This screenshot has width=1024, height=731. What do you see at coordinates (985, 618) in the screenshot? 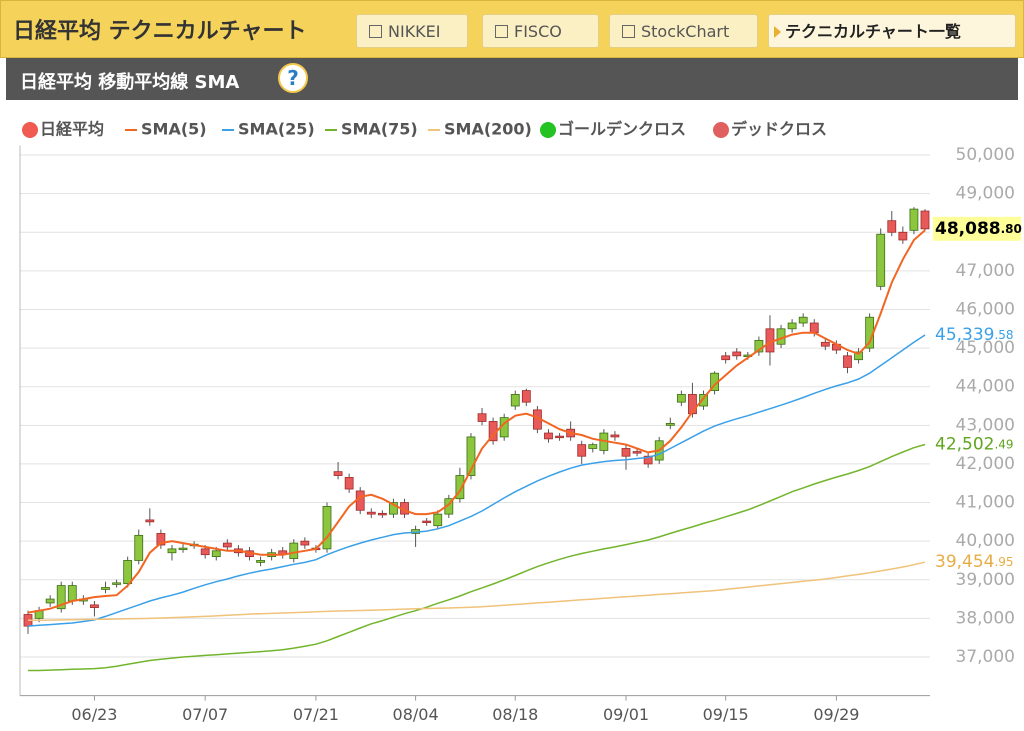
I see `y-tick-label: 38,000` at bounding box center [985, 618].